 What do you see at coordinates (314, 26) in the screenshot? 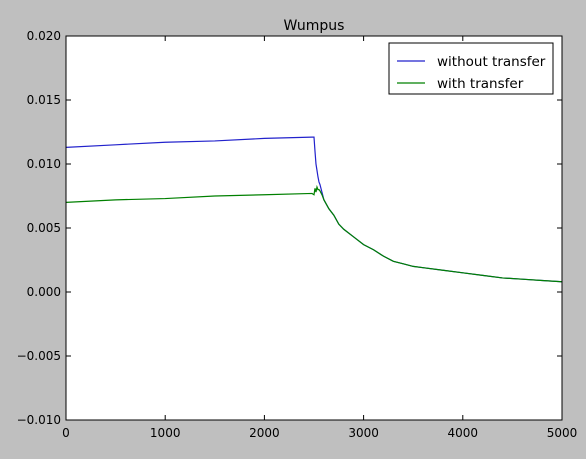
I see `chart-title: Wumpus` at bounding box center [314, 26].